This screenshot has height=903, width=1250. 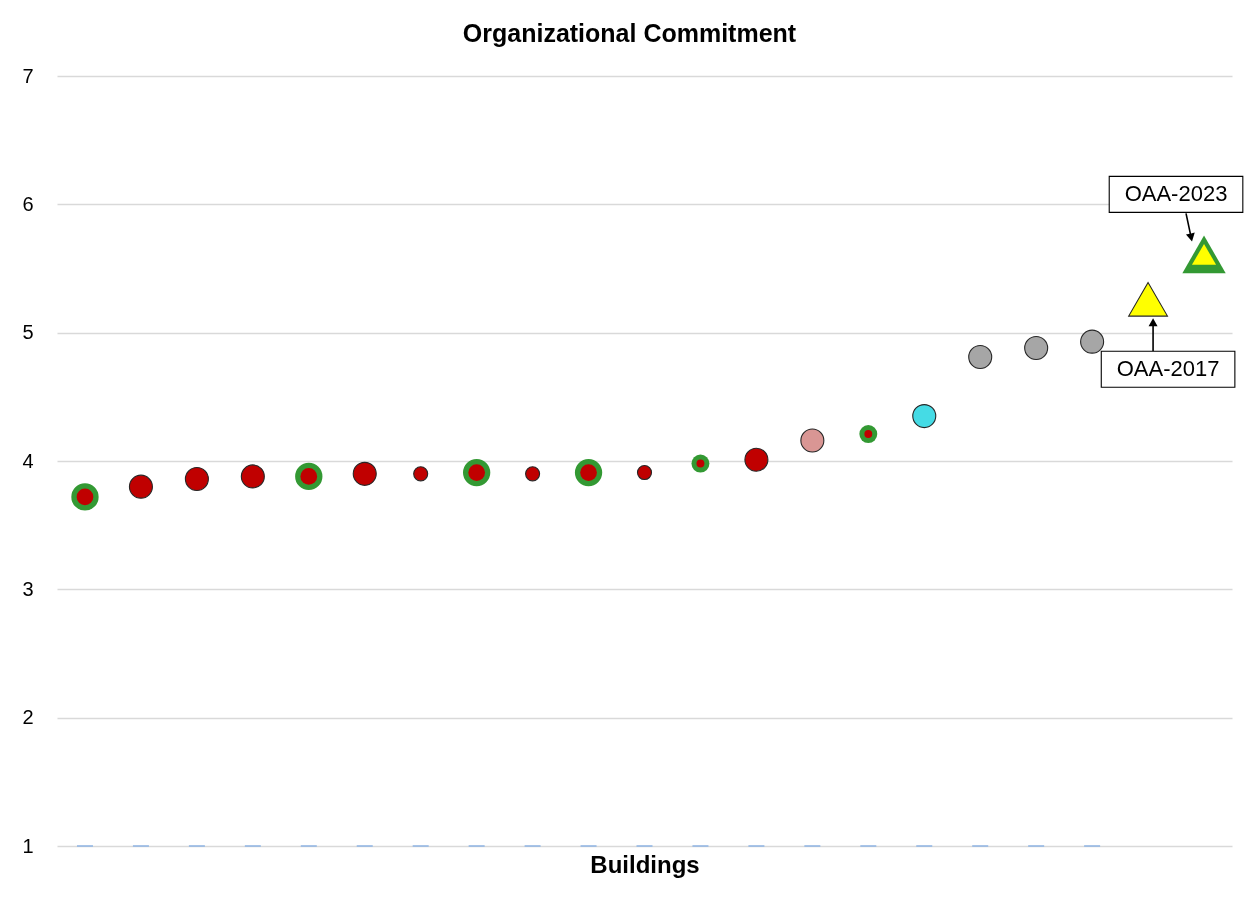 What do you see at coordinates (645, 864) in the screenshot?
I see `x-axis-title: Buildings` at bounding box center [645, 864].